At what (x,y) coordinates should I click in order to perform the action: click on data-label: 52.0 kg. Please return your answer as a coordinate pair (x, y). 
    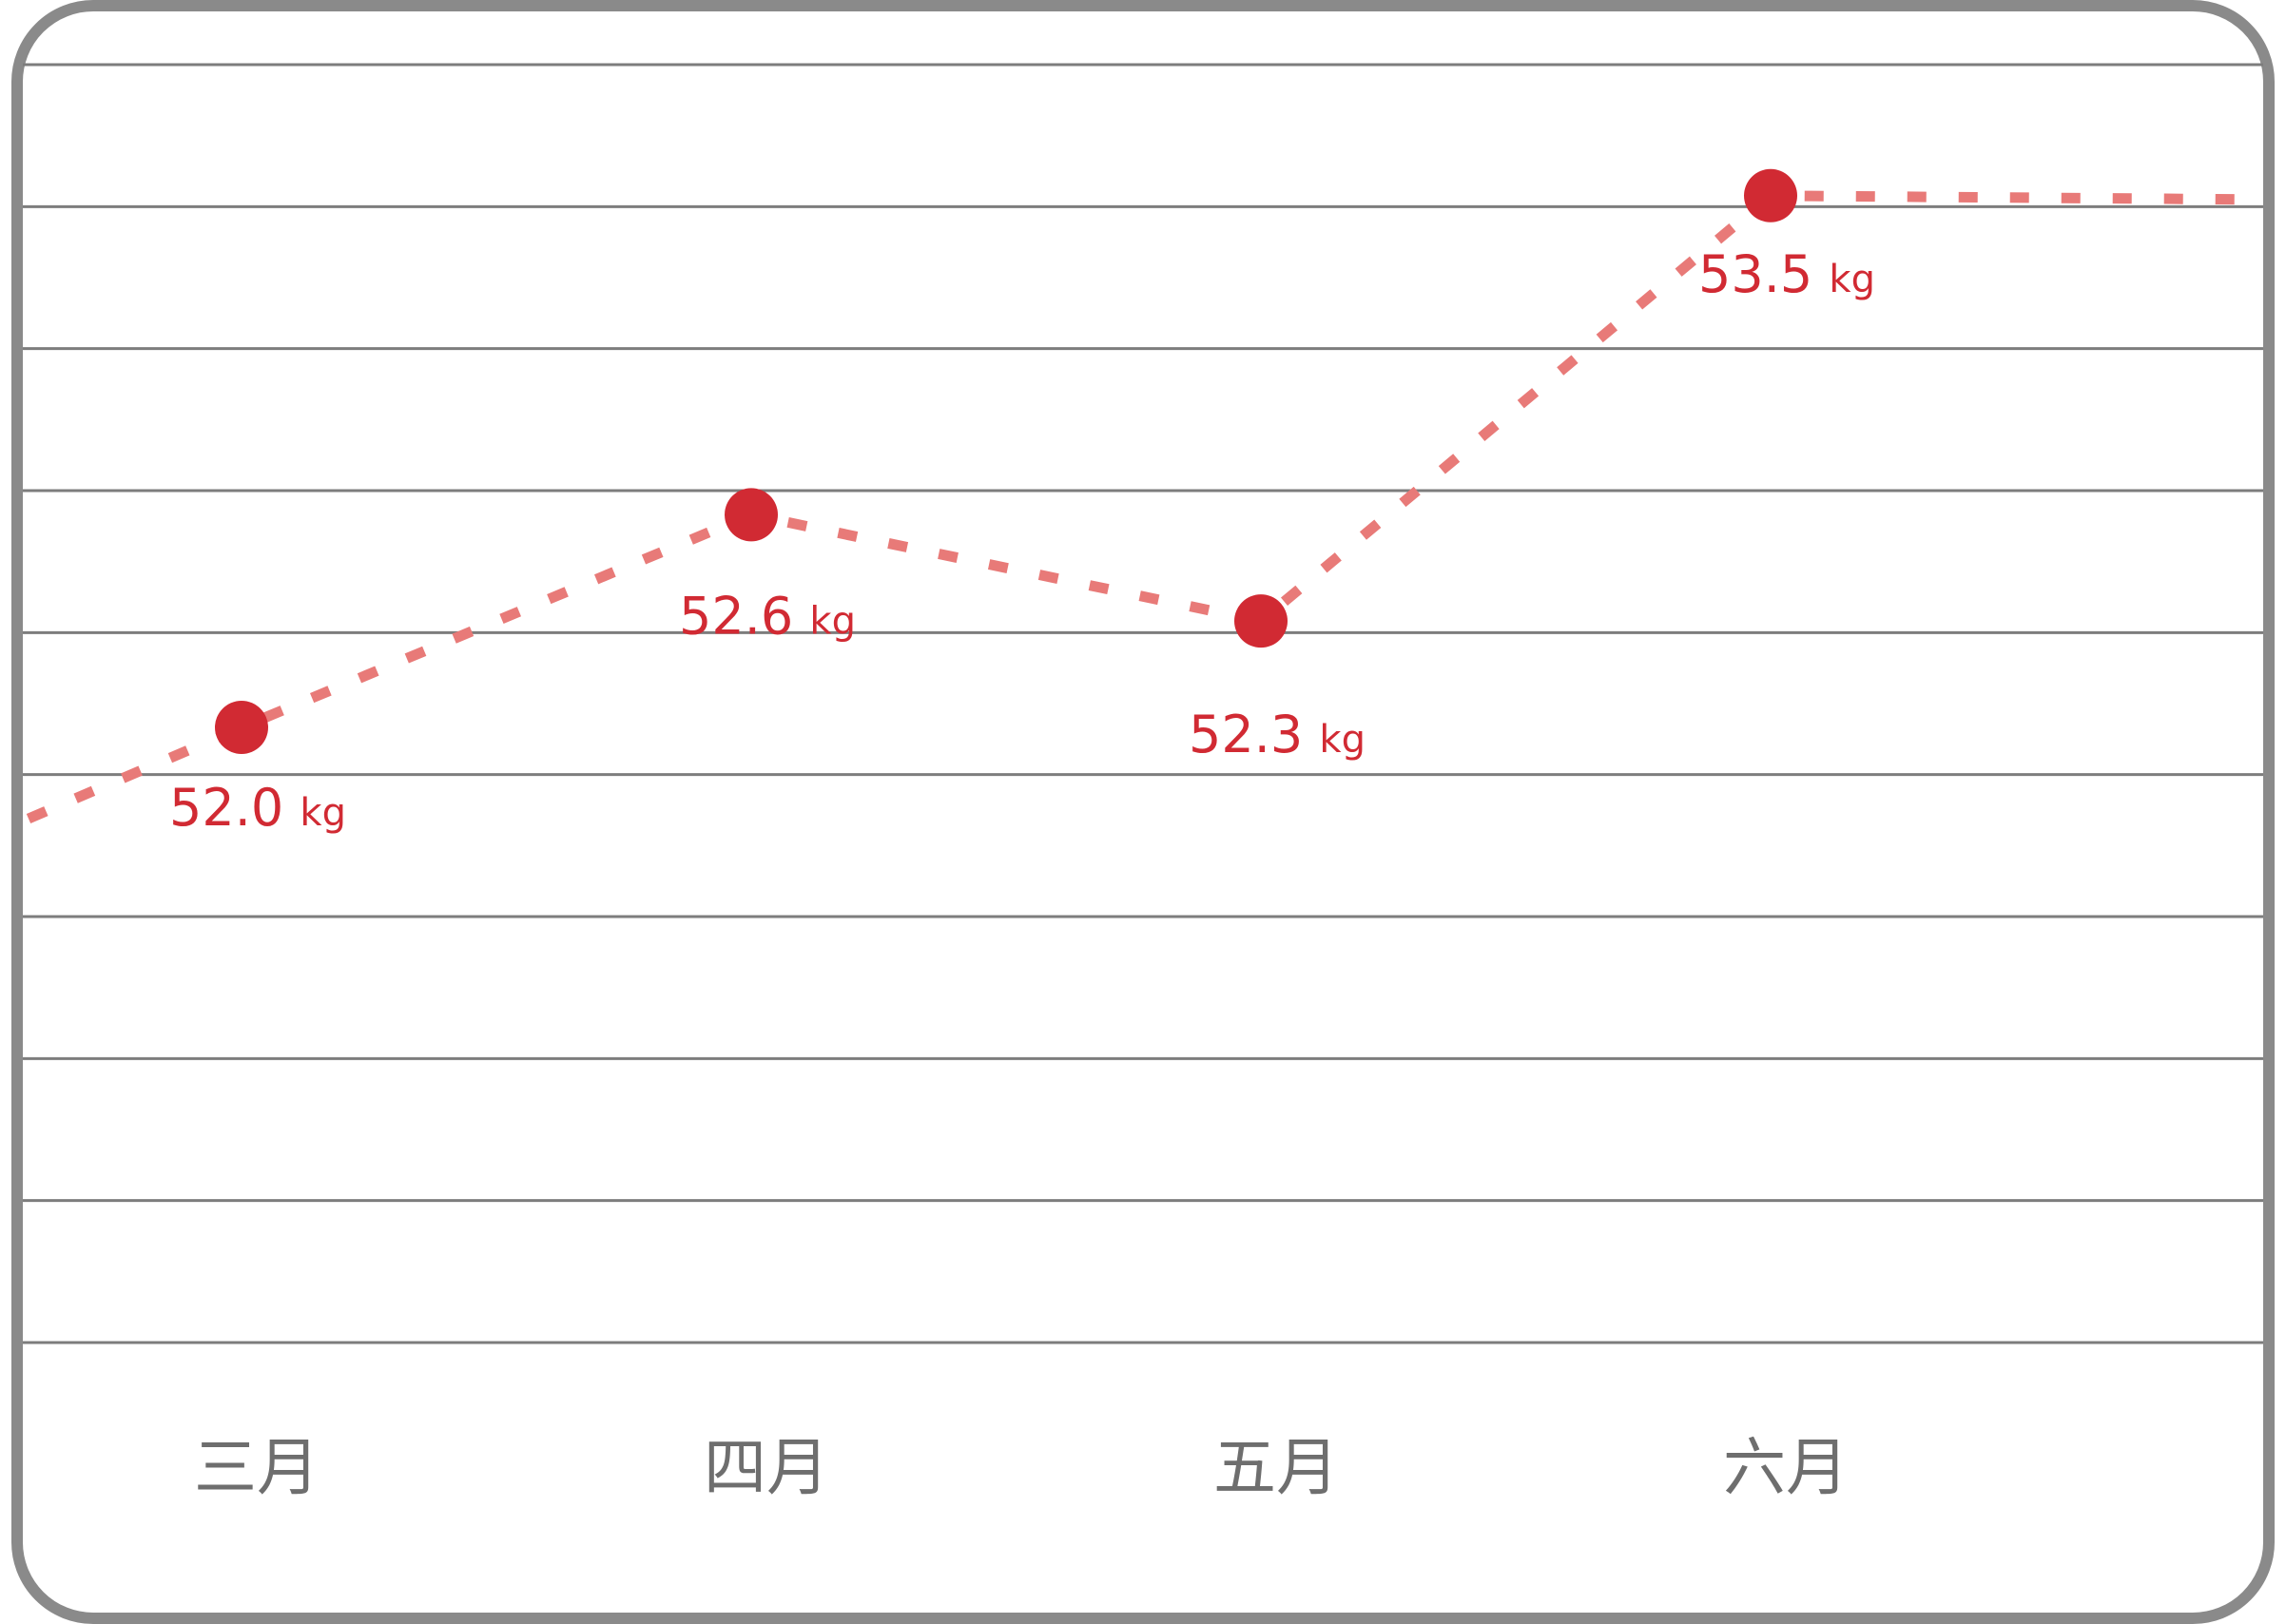
    Looking at the image, I should click on (257, 808).